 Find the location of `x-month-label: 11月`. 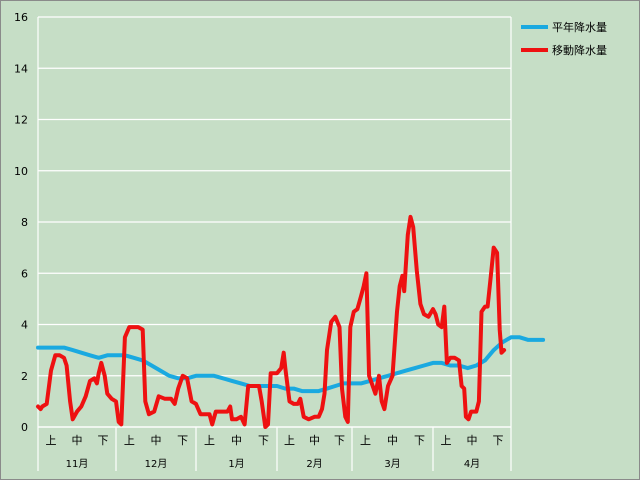

x-month-label: 11月 is located at coordinates (77, 464).